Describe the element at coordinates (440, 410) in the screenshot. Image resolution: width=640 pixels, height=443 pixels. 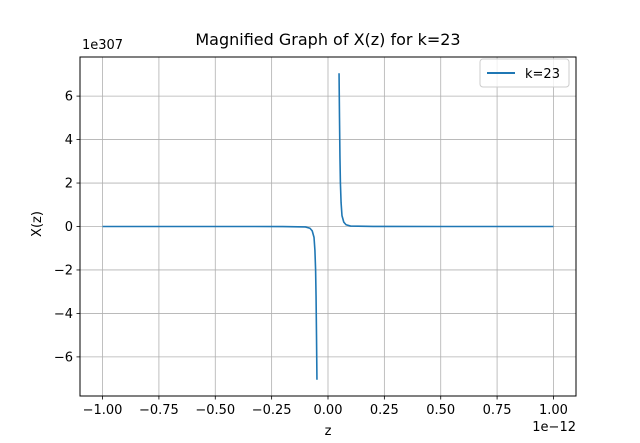
I see `x-tick-label: 0.50` at that location.